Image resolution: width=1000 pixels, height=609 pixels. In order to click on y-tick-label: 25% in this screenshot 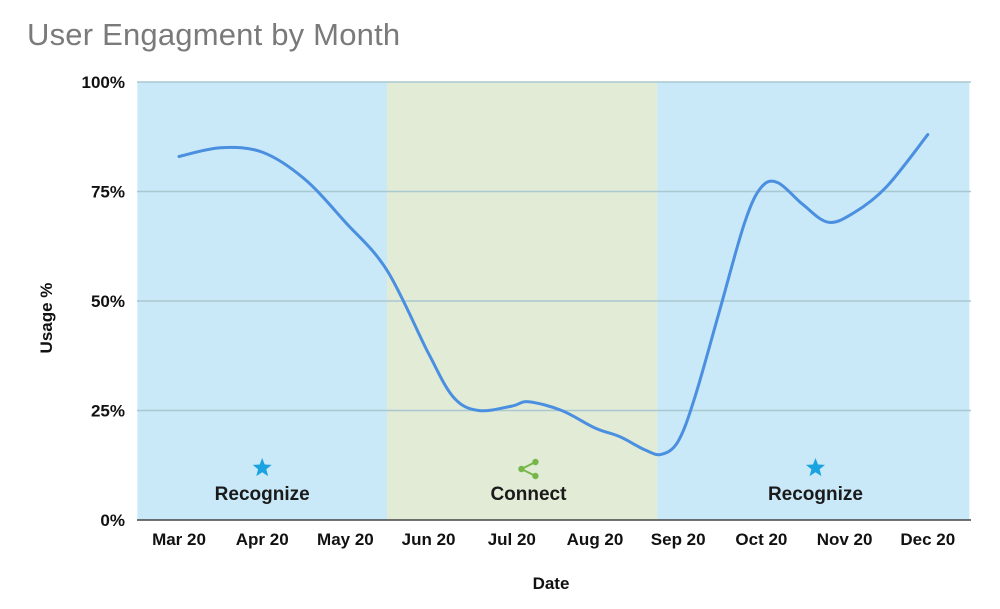, I will do `click(108, 411)`.